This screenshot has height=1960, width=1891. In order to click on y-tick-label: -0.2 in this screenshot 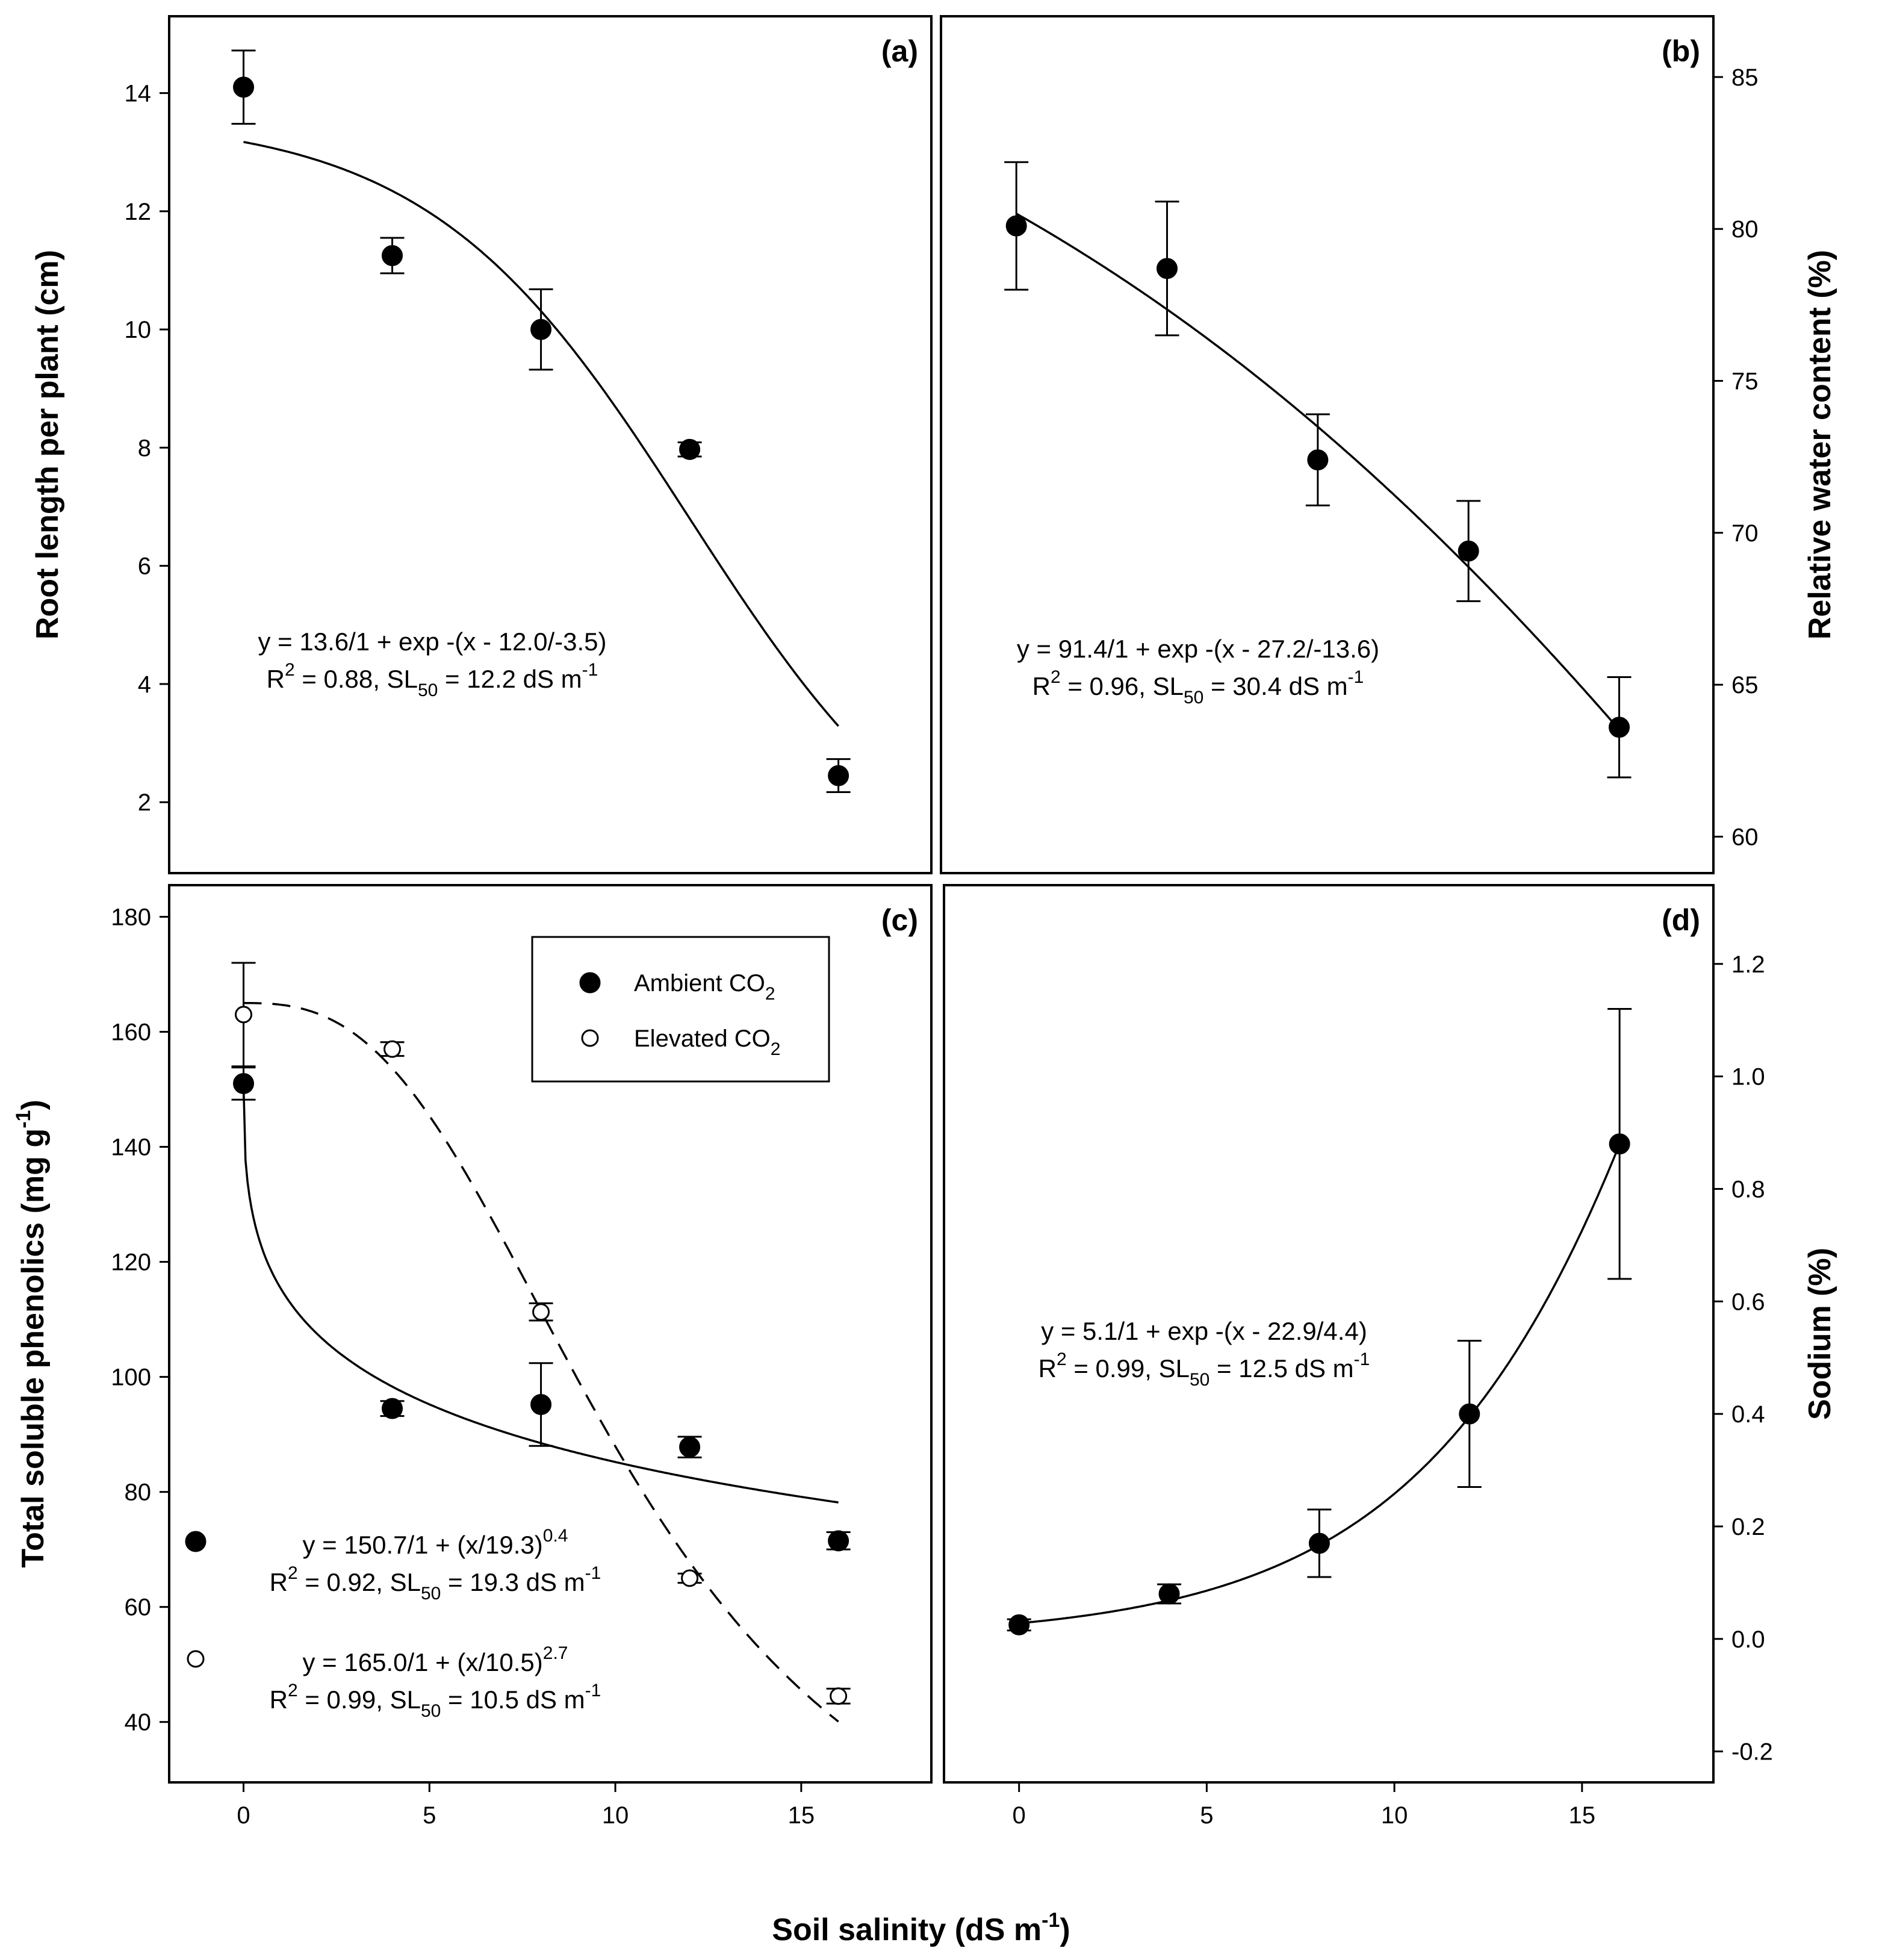, I will do `click(1752, 1752)`.